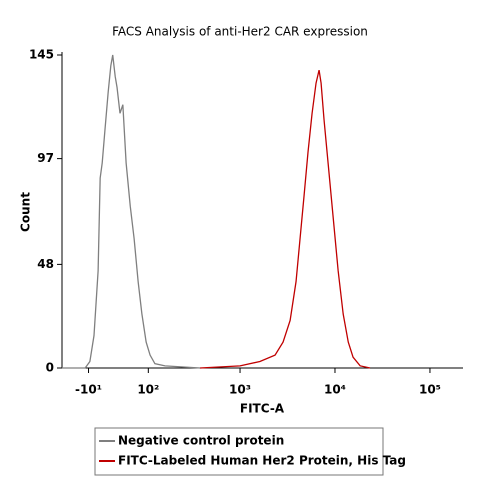 The height and width of the screenshot is (497, 493). Describe the element at coordinates (240, 390) in the screenshot. I see `x-tick-label: 10³` at that location.